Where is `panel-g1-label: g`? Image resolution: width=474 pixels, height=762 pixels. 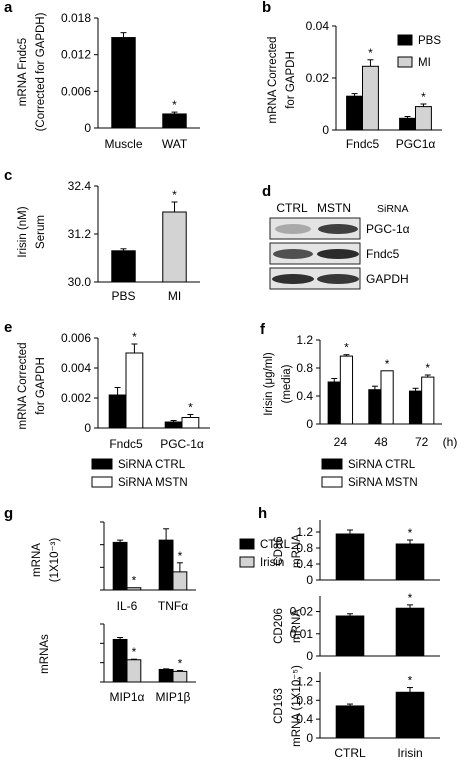
panel-g1-label: g is located at coordinates (8, 513).